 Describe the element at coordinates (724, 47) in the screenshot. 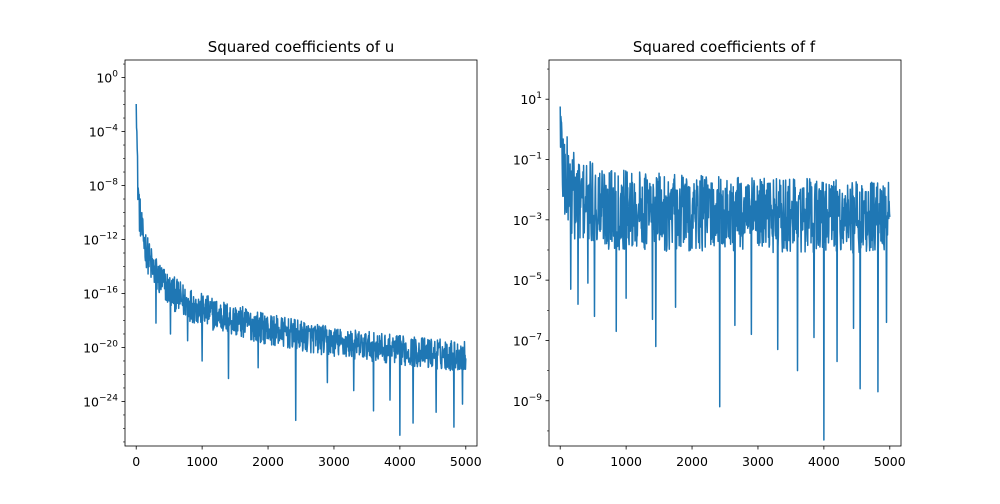

I see `chart-title-f: Squared coefficients of f` at that location.